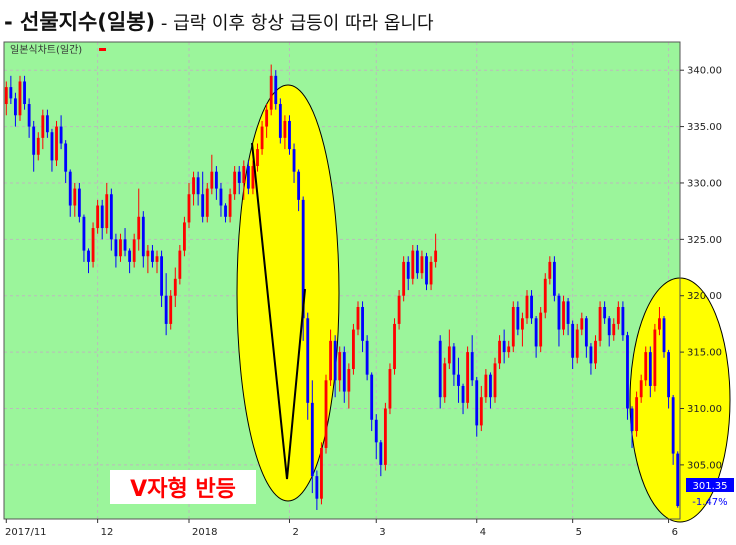 The width and height of the screenshot is (736, 545). What do you see at coordinates (704, 296) in the screenshot?
I see `y-tick-label: 320.00` at bounding box center [704, 296].